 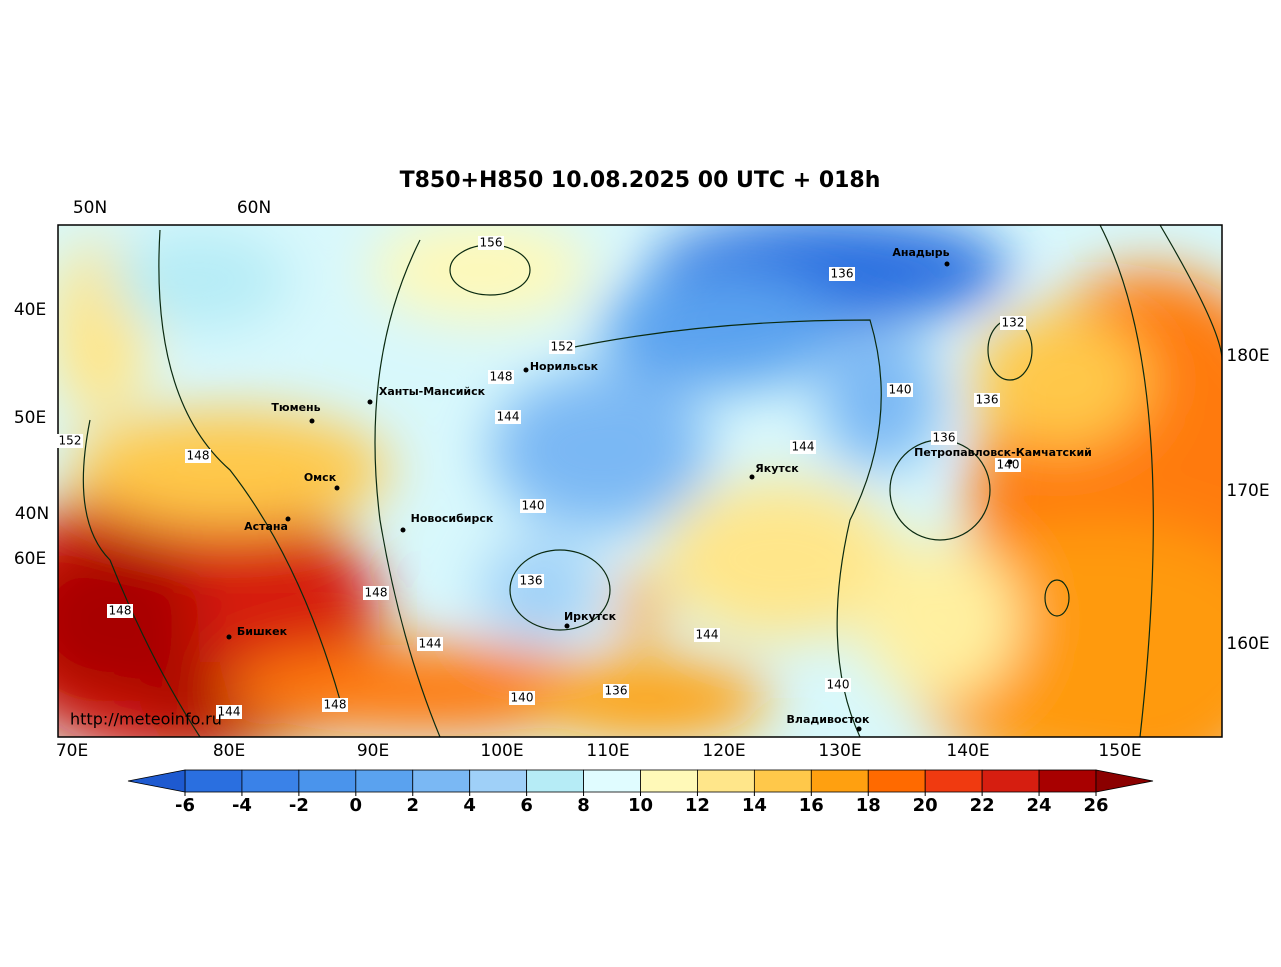 What do you see at coordinates (754, 805) in the screenshot?
I see `colorbar-tick-label: 14` at bounding box center [754, 805].